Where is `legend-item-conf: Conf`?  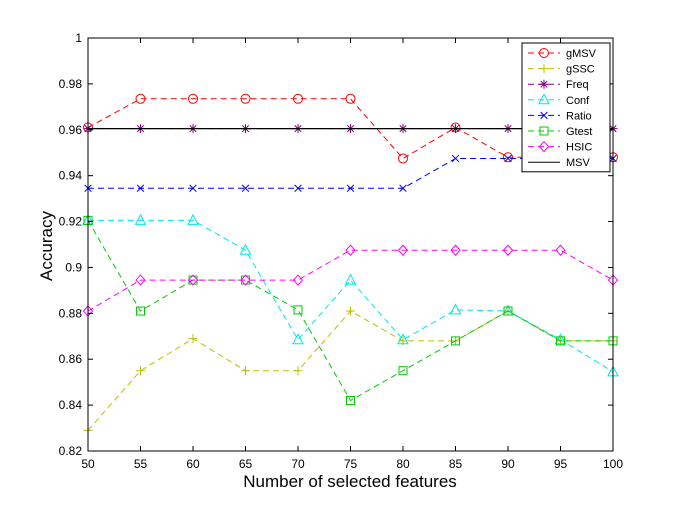
legend-item-conf: Conf is located at coordinates (559, 100).